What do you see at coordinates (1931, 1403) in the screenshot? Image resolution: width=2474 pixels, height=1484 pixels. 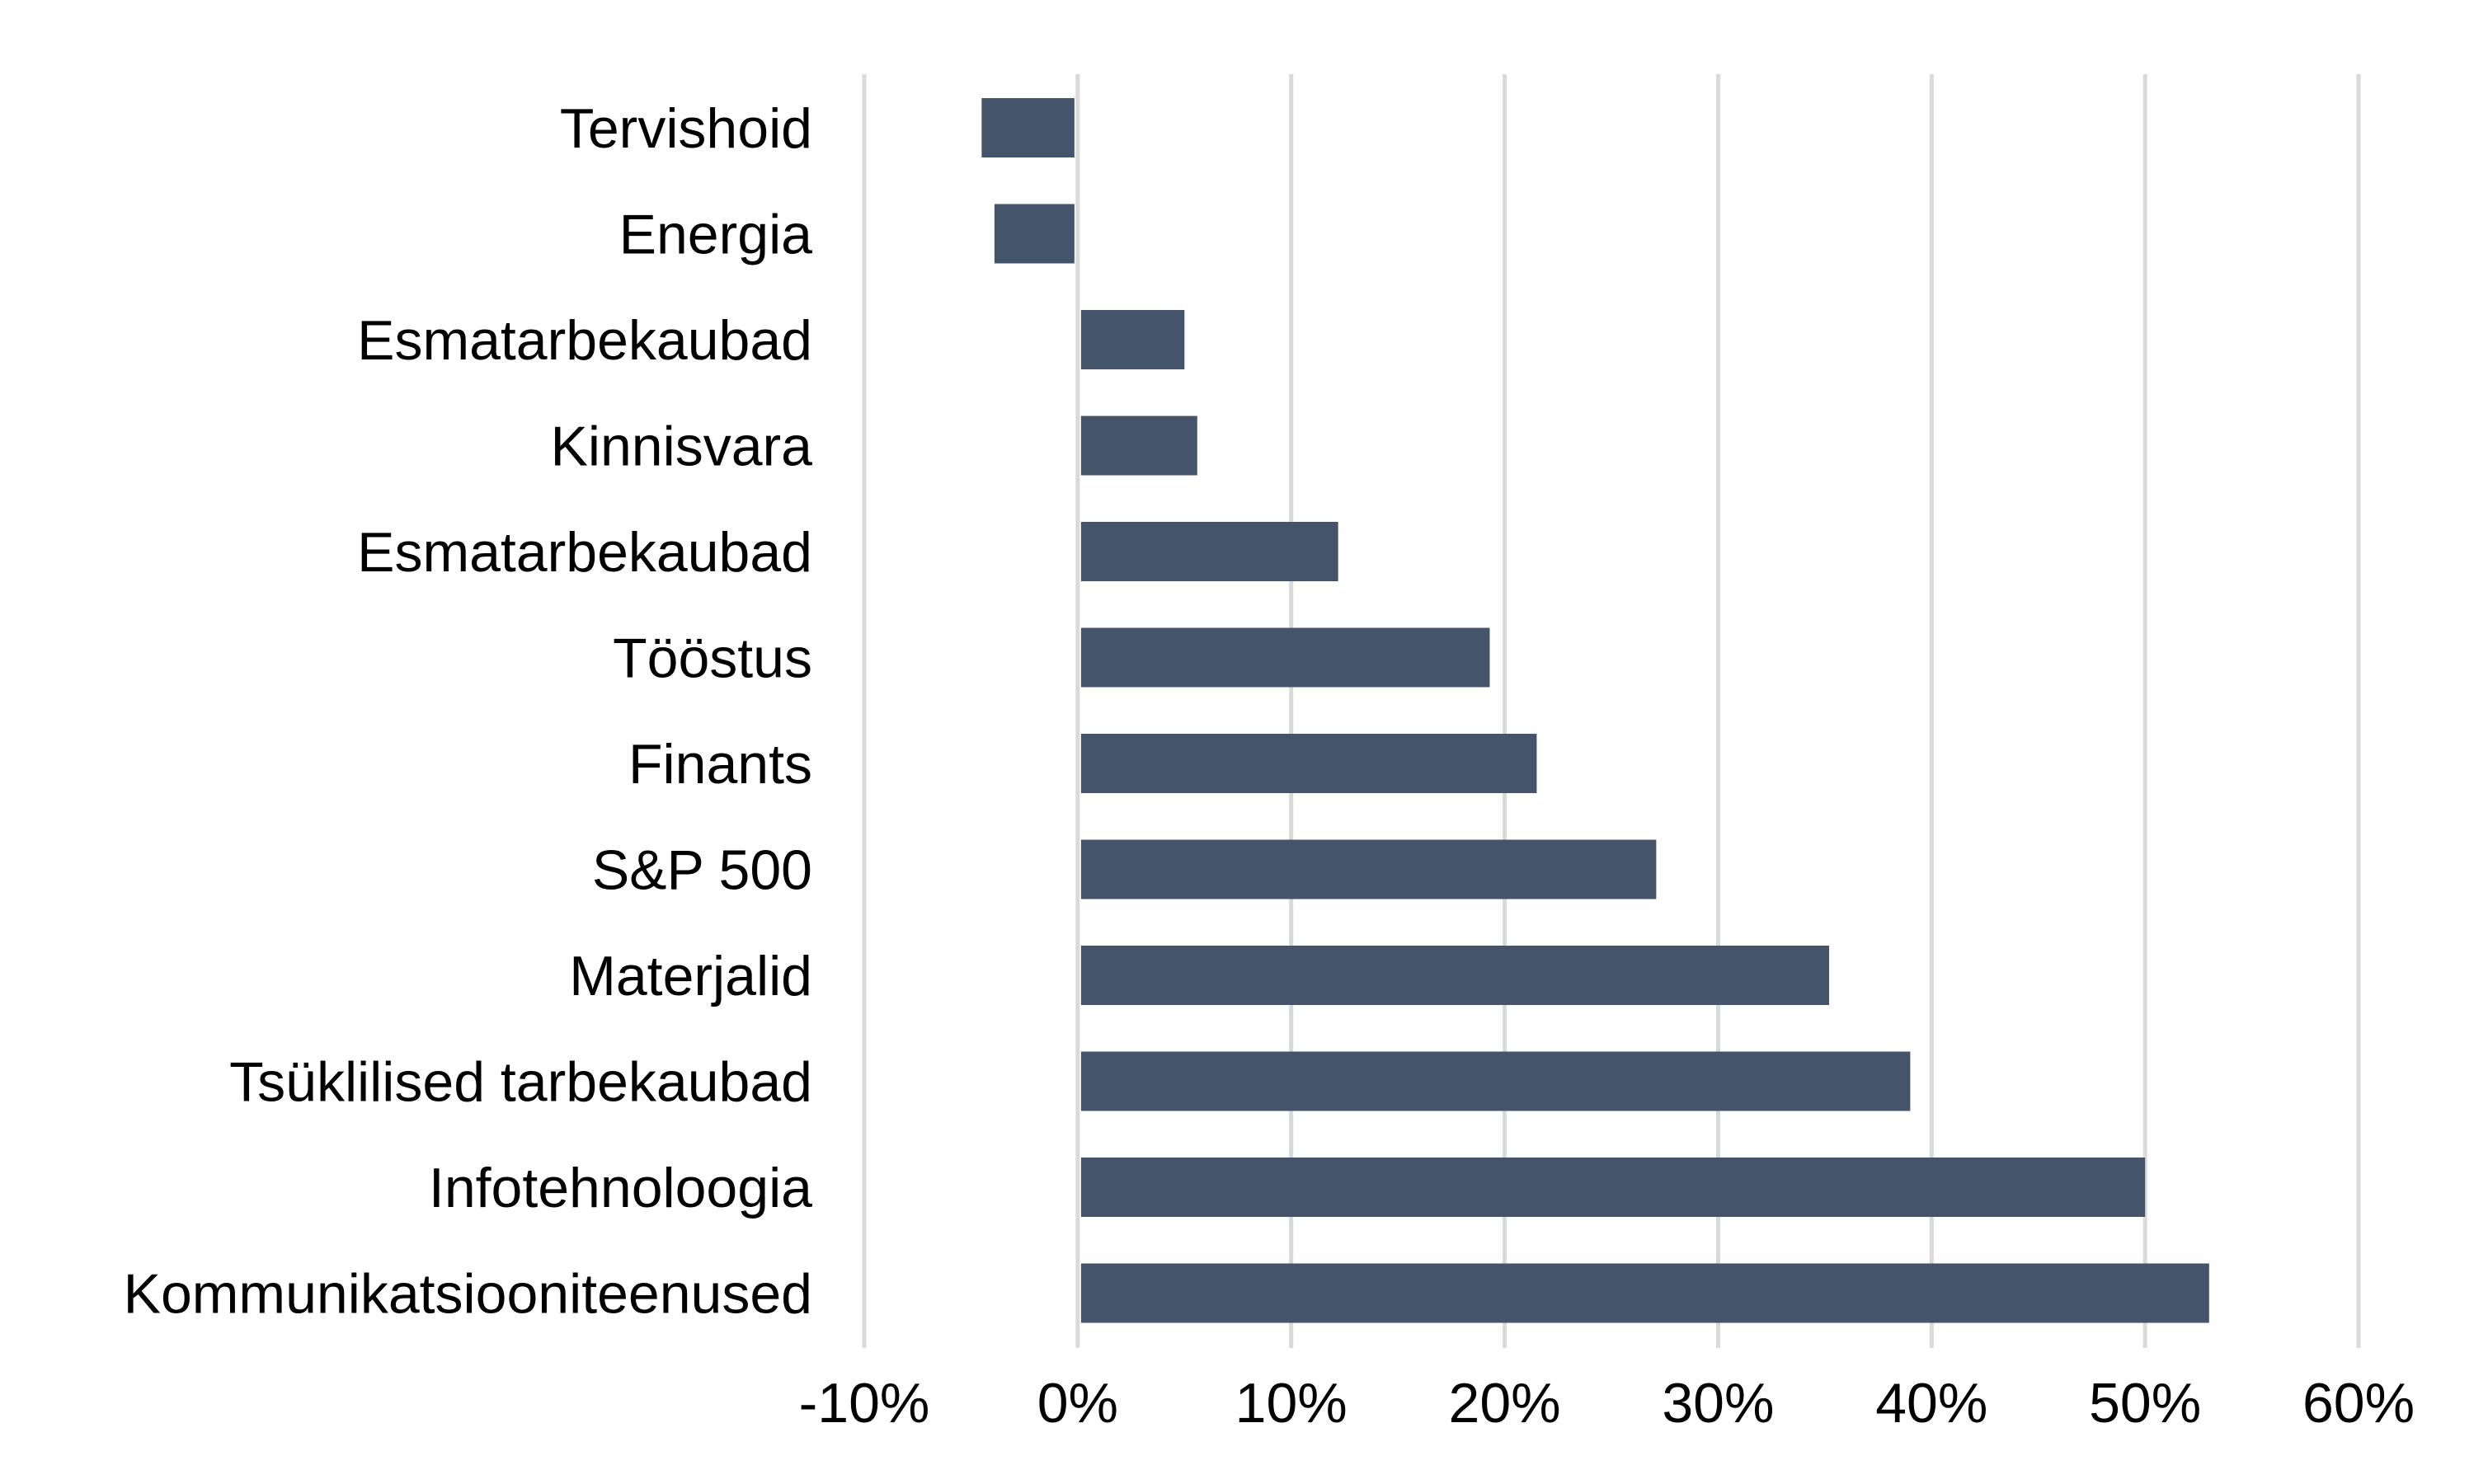 I see `x-tick-label: 40%` at bounding box center [1931, 1403].